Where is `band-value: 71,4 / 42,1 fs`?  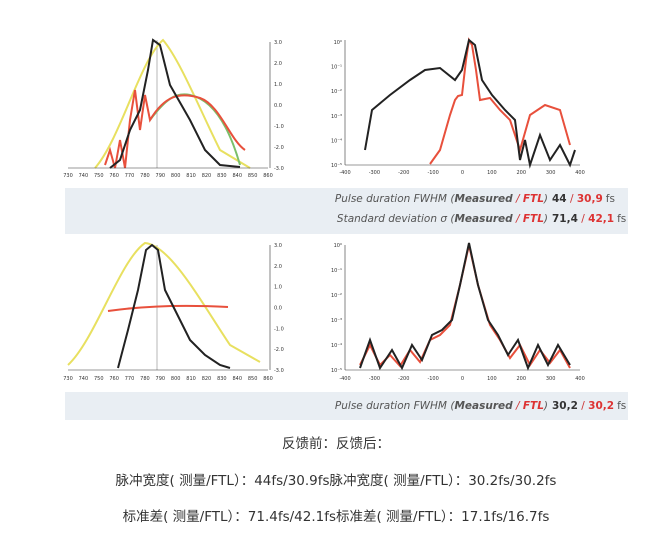 band-value: 71,4 / 42,1 fs is located at coordinates (589, 219).